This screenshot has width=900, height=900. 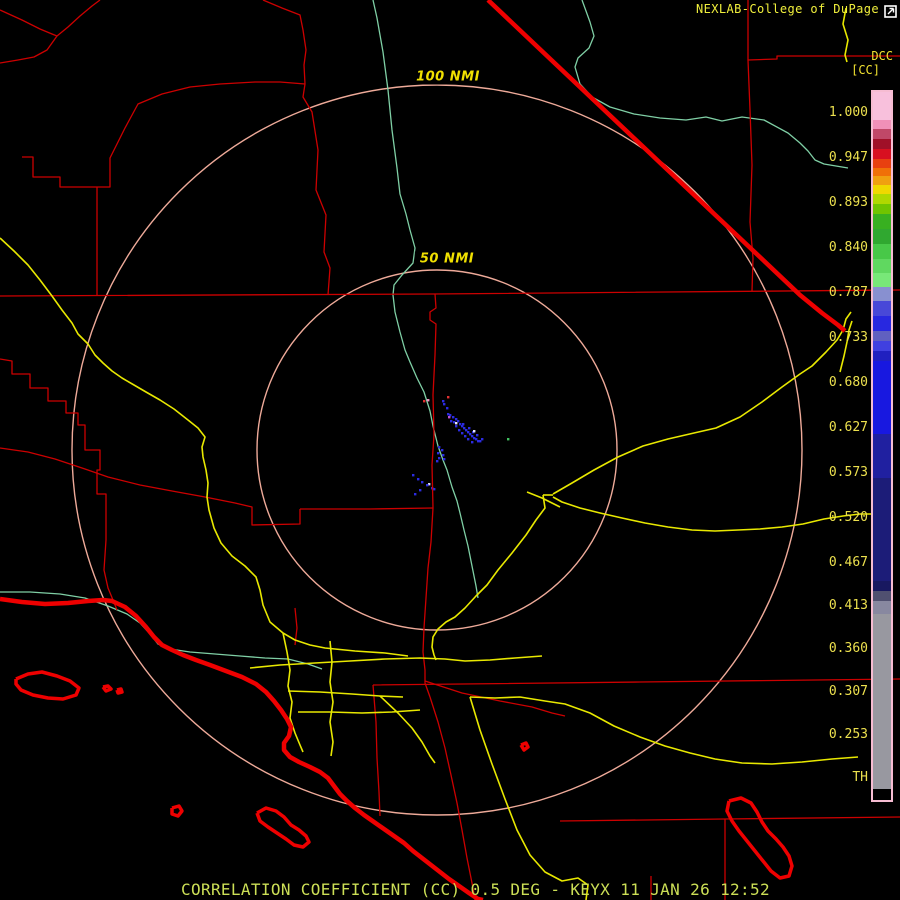 I want to click on range-ring-label: 100 NMI, so click(x=448, y=77).